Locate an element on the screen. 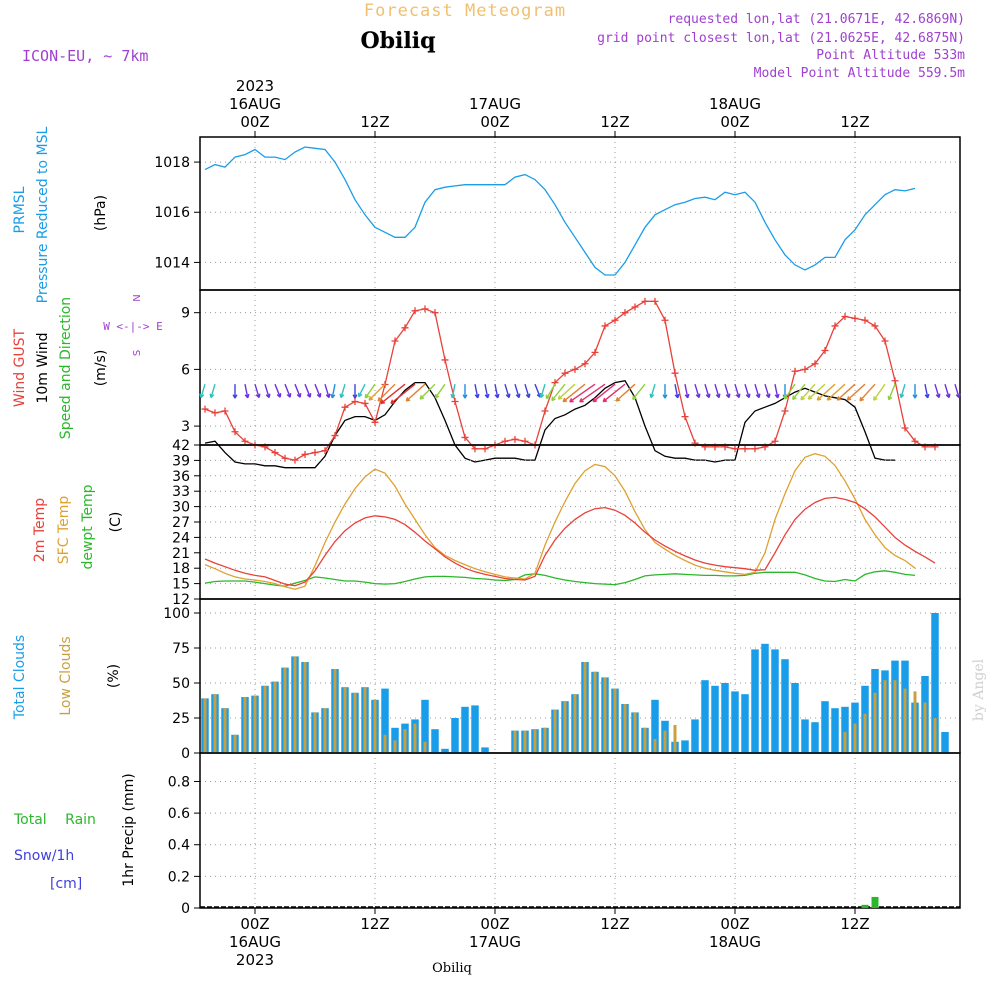 The image size is (1000, 1000). pressure-line is located at coordinates (560, 211).